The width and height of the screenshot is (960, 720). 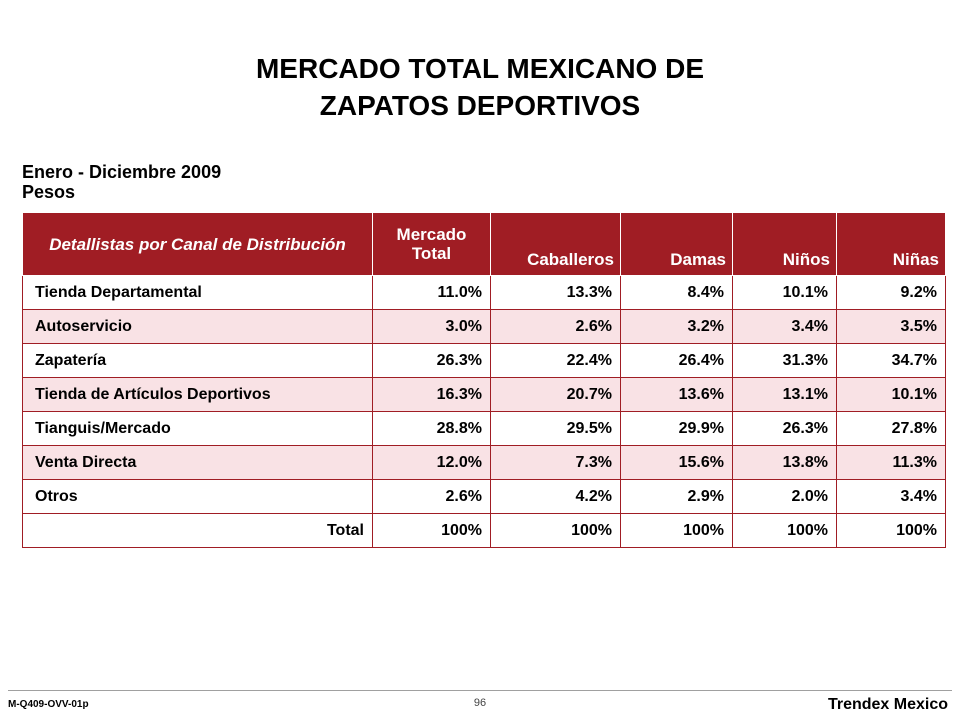 What do you see at coordinates (431, 326) in the screenshot?
I see `cell-total-market: 3.0%` at bounding box center [431, 326].